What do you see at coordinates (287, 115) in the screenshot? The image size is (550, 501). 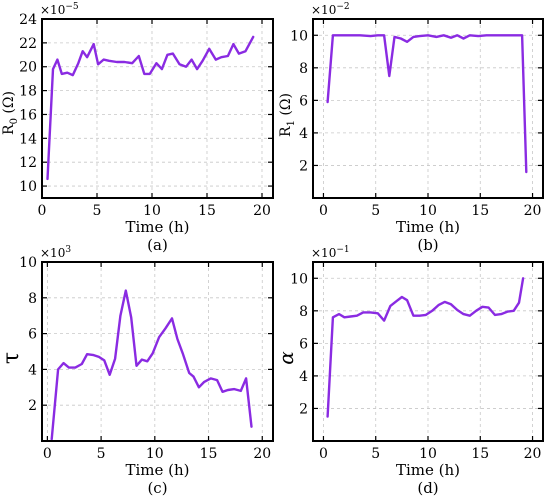 I see `panel-b-ylabel: R1 (Ω)` at bounding box center [287, 115].